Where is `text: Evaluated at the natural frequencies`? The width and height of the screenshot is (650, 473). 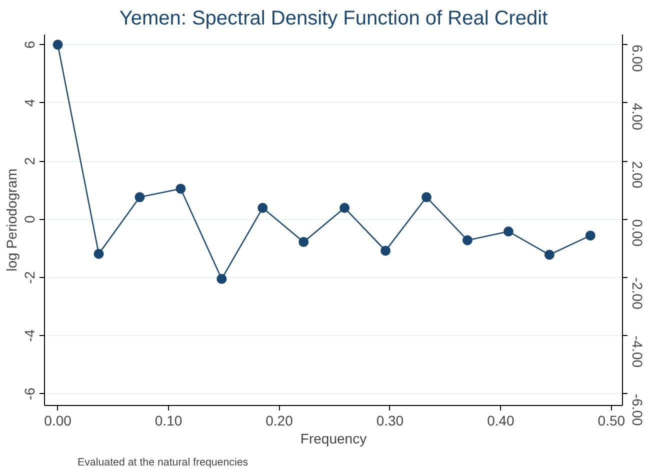 text: Evaluated at the natural frequencies is located at coordinates (163, 462).